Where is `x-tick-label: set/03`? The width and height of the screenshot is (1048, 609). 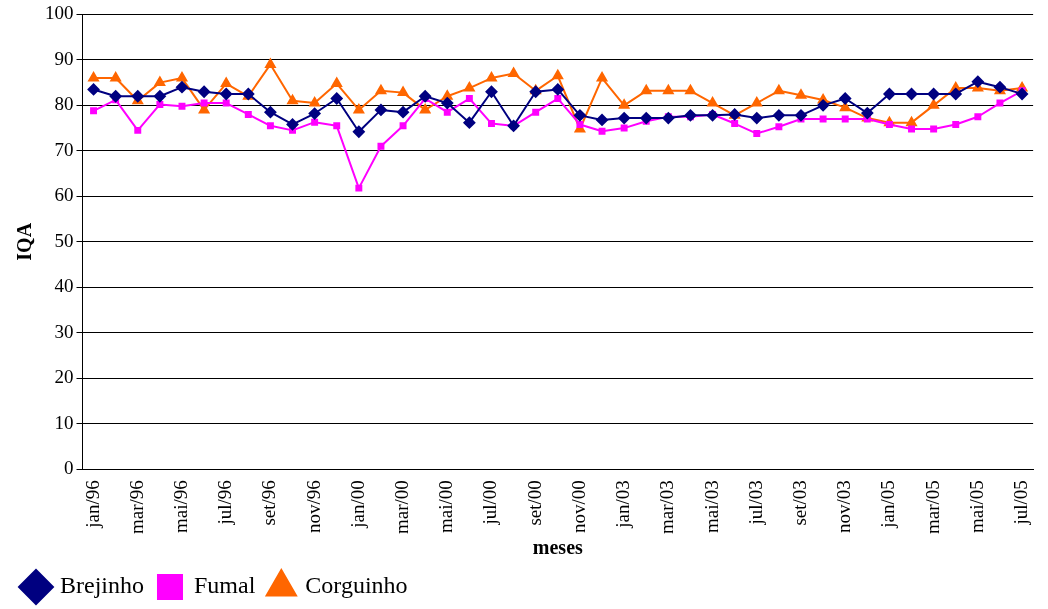
x-tick-label: set/03 is located at coordinates (799, 503).